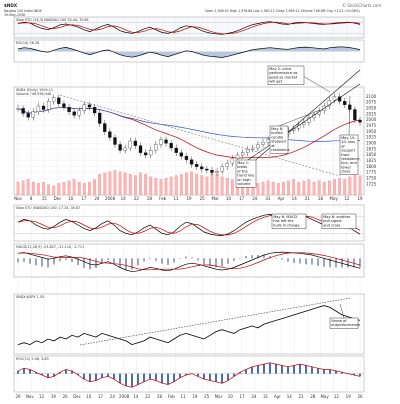 This screenshot has width=400, height=404. Describe the element at coordinates (277, 396) in the screenshot. I see `x-tick-label-bottom: Apr` at that location.